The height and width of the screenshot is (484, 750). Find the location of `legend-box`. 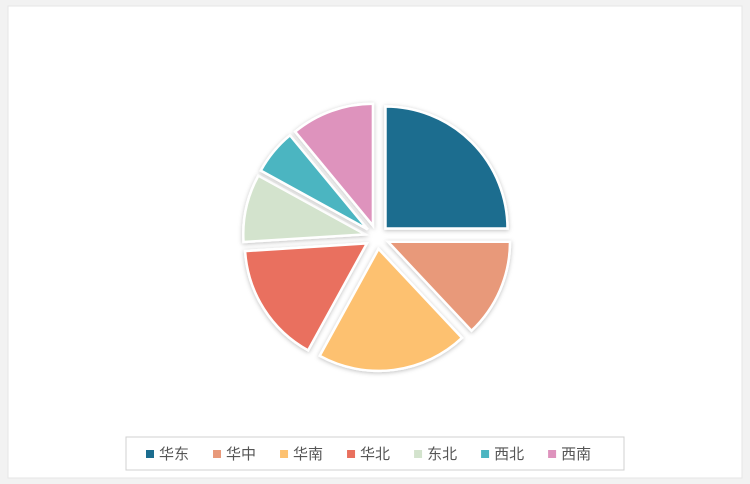

legend-box is located at coordinates (375, 453).